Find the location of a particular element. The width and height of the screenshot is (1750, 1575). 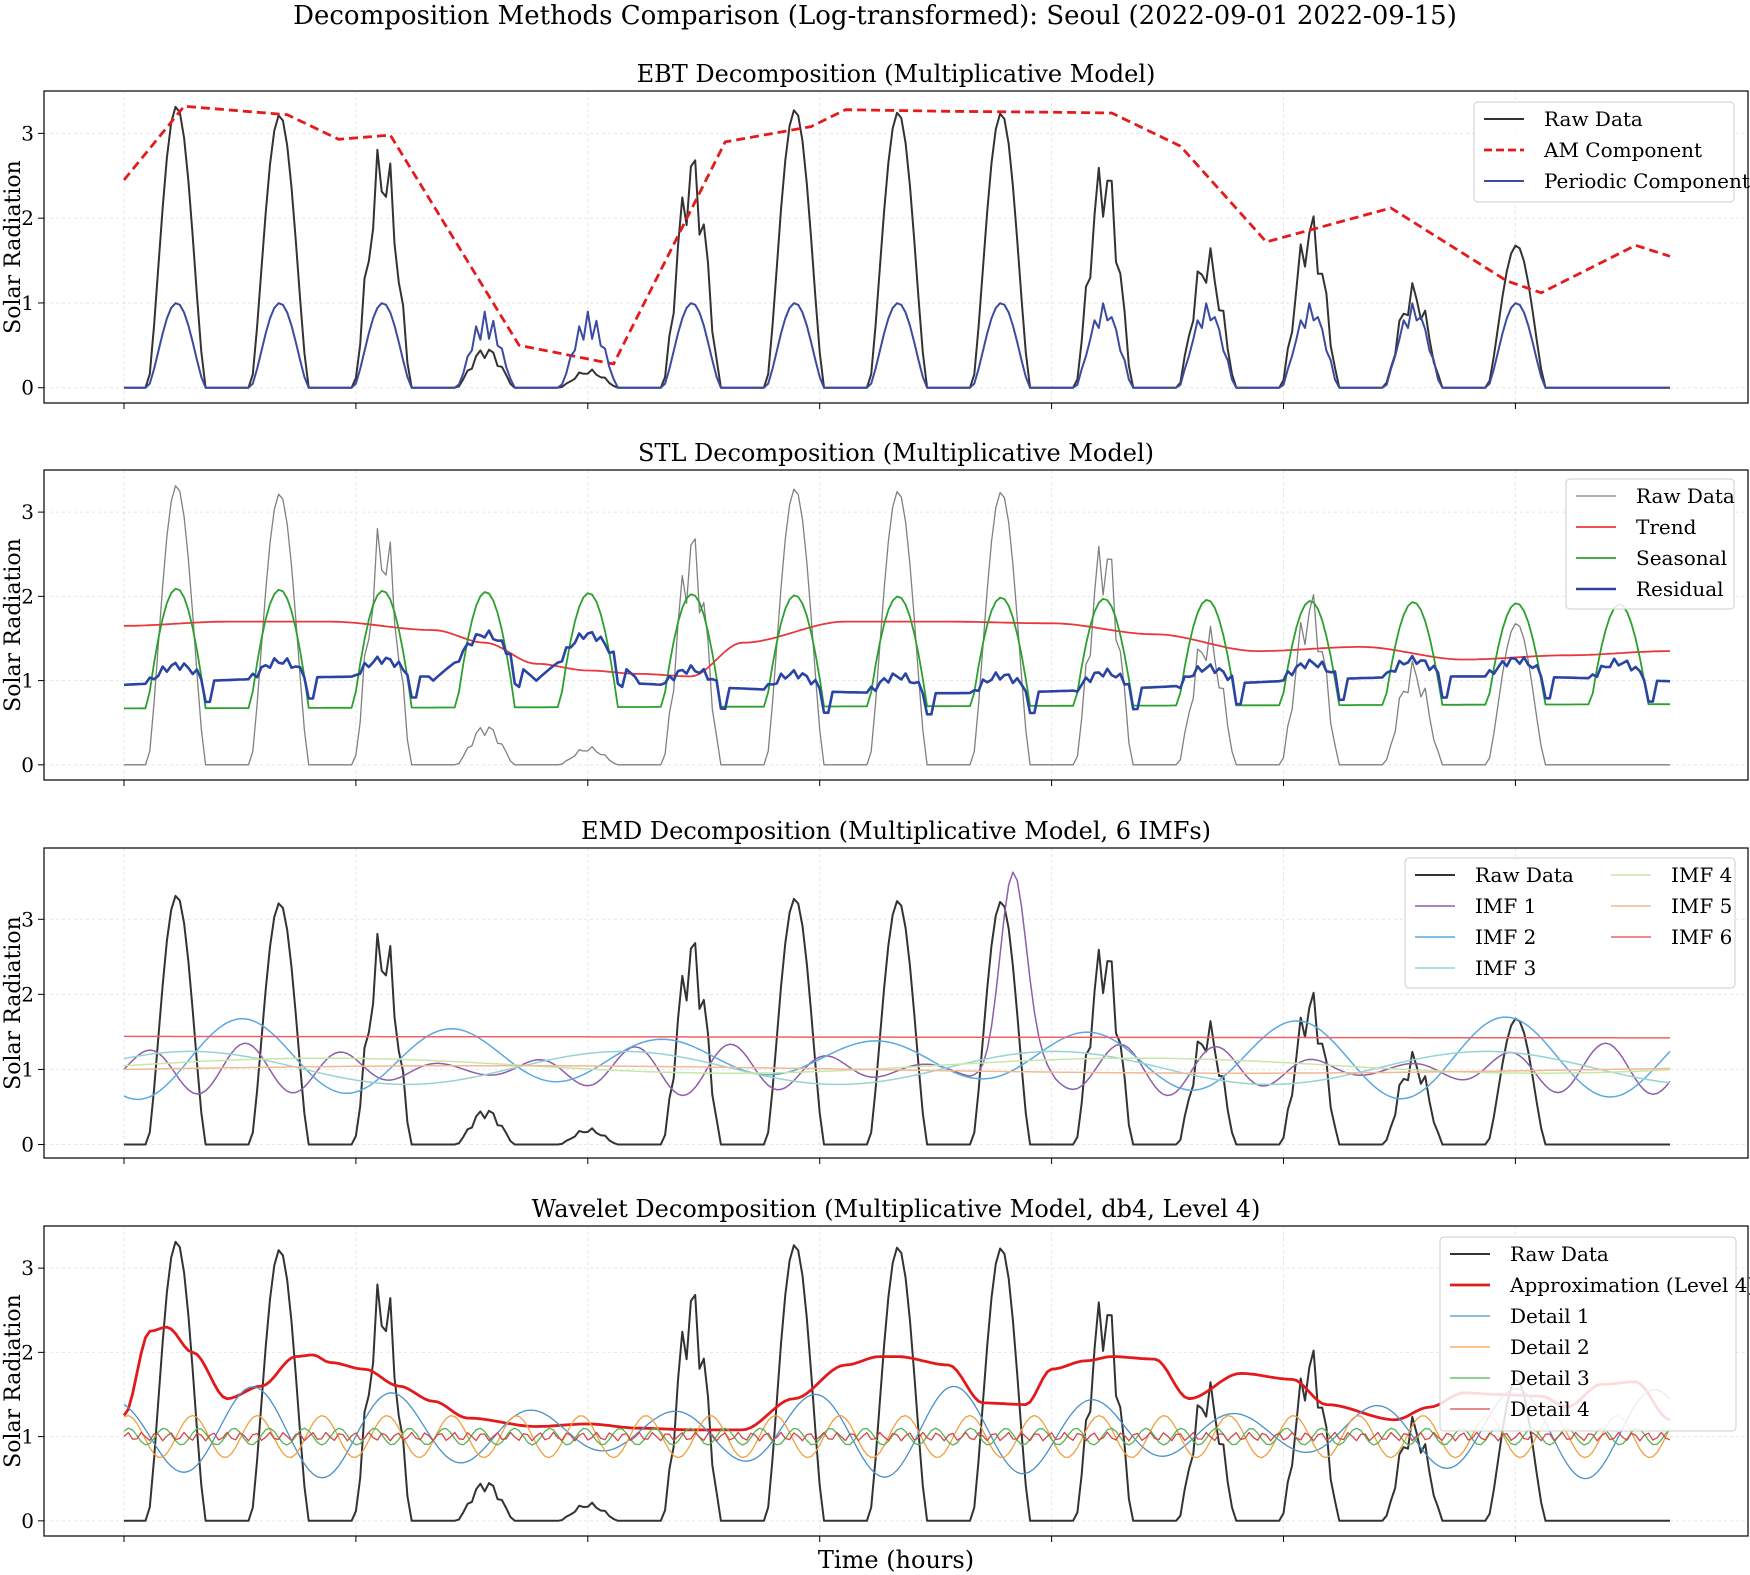

wavelet-ytick-label: 3 is located at coordinates (27, 1268).